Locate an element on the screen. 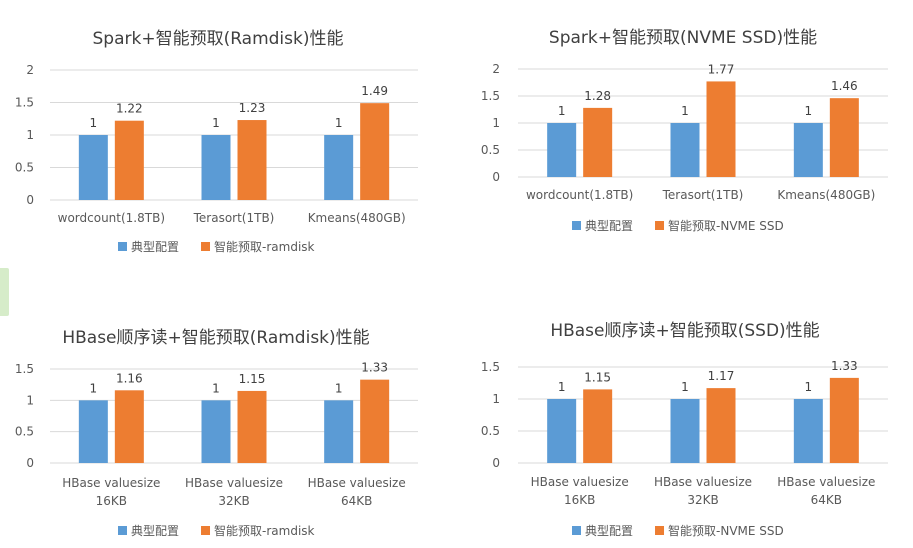 The width and height of the screenshot is (913, 548). data-label: 1.15 is located at coordinates (597, 377).